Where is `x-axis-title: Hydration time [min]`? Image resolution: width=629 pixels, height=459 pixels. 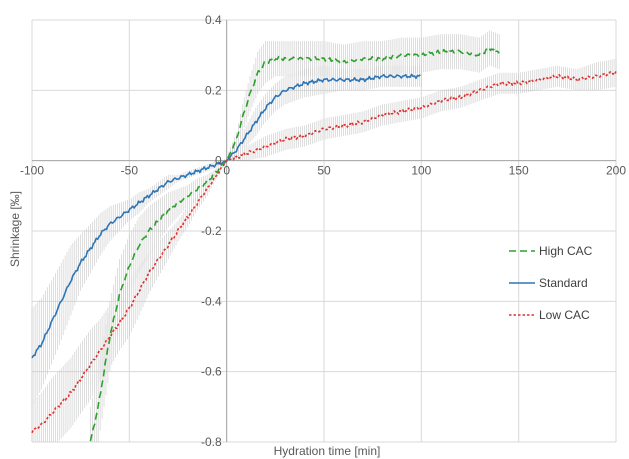
x-axis-title: Hydration time [min] is located at coordinates (327, 451).